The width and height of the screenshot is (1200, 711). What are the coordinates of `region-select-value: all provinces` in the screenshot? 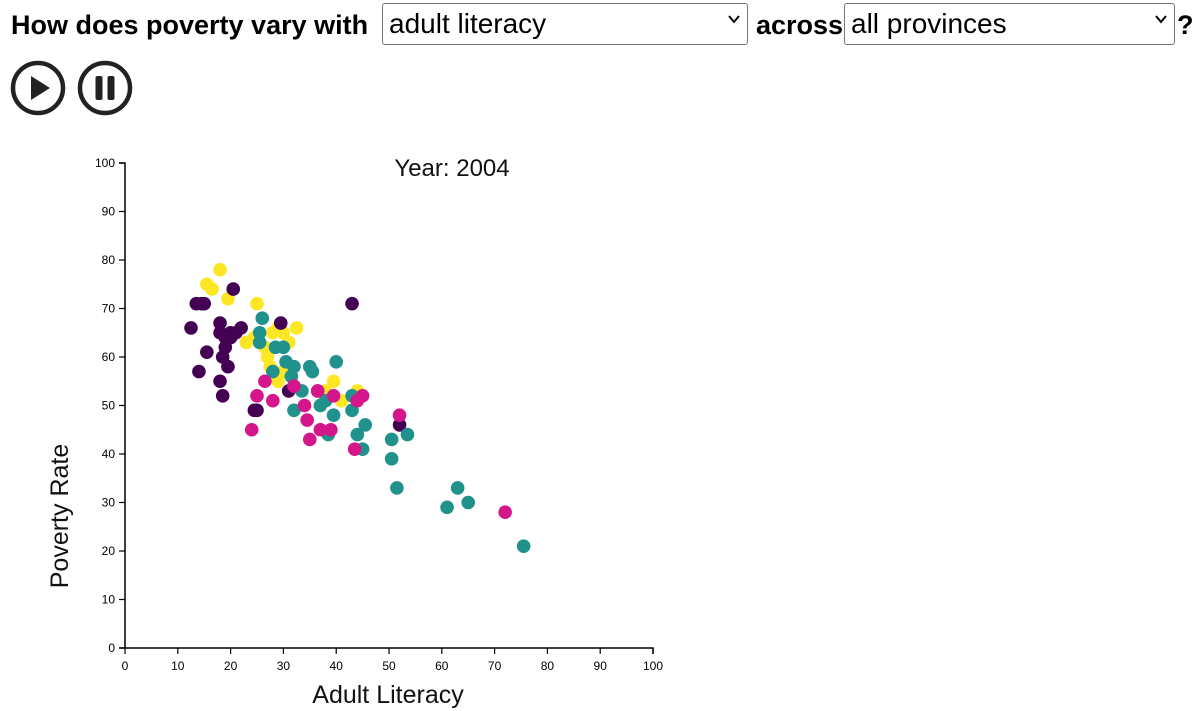 It's located at (929, 23).